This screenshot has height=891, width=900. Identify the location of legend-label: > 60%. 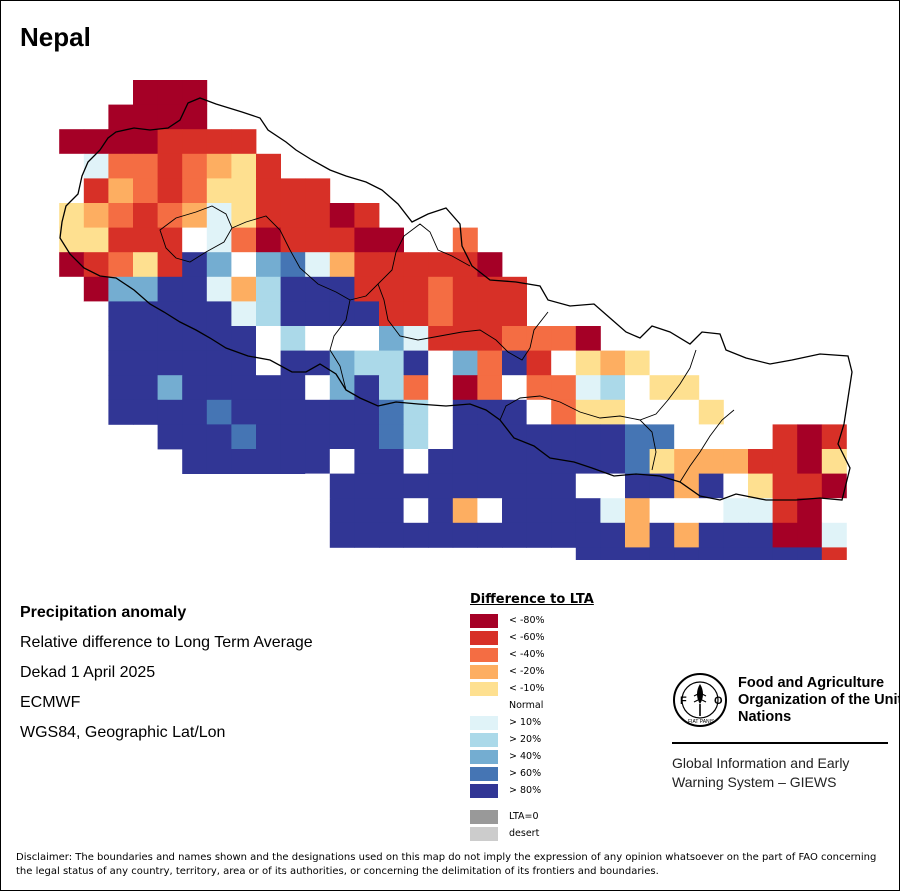
(525, 773).